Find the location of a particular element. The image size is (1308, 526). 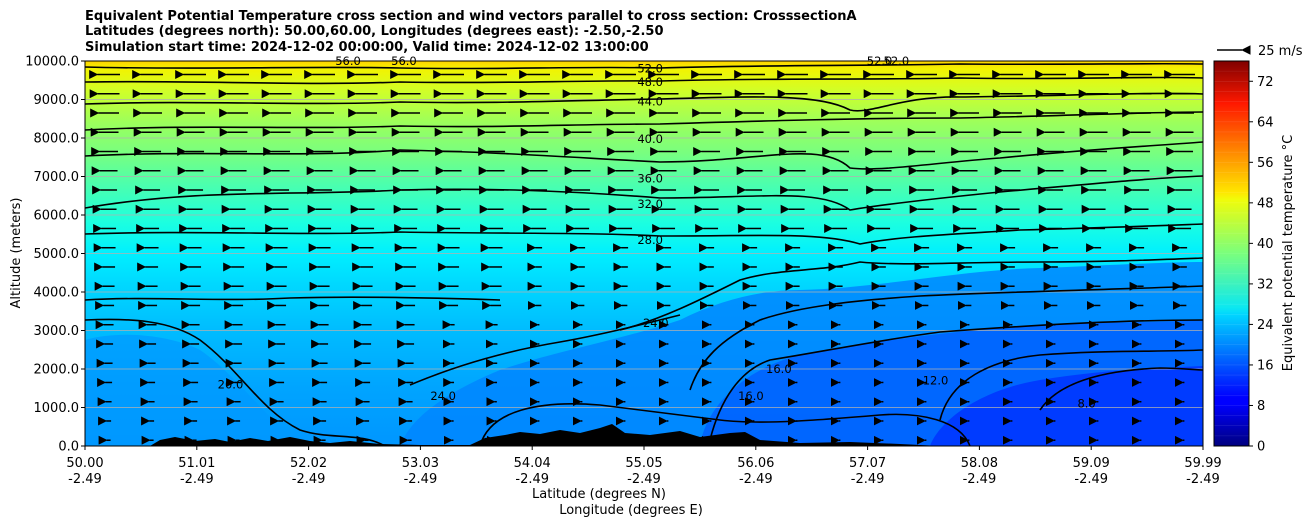

y-tick-label: 3000.0 is located at coordinates (57, 331).